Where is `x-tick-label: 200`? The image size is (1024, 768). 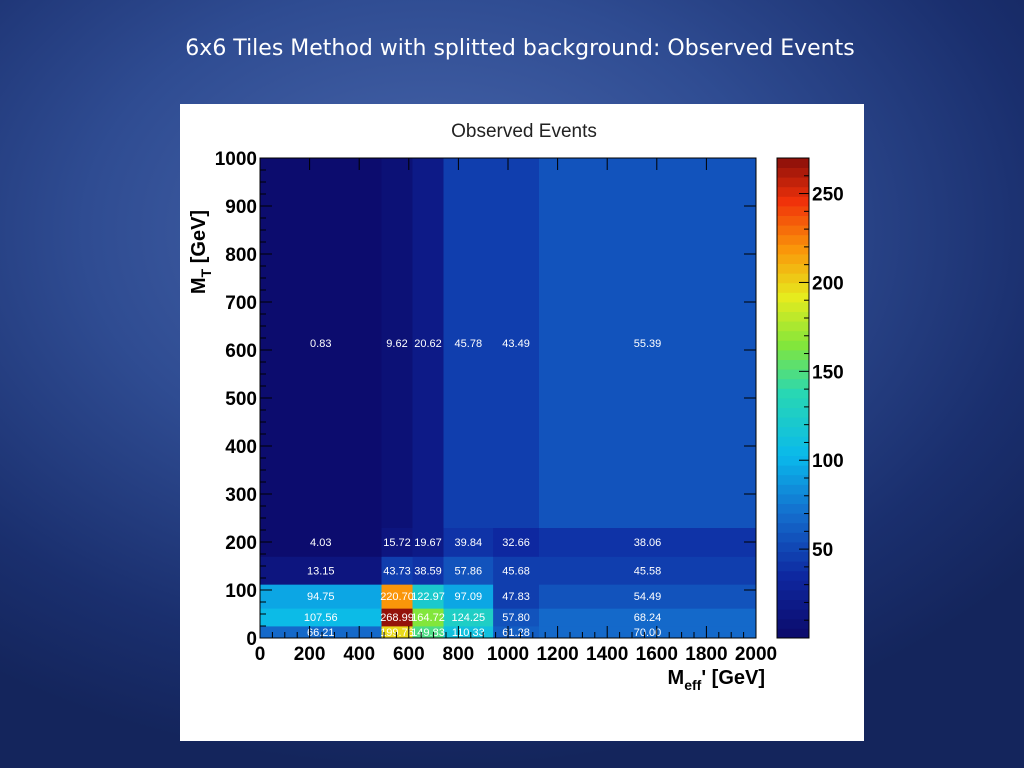 x-tick-label: 200 is located at coordinates (310, 654).